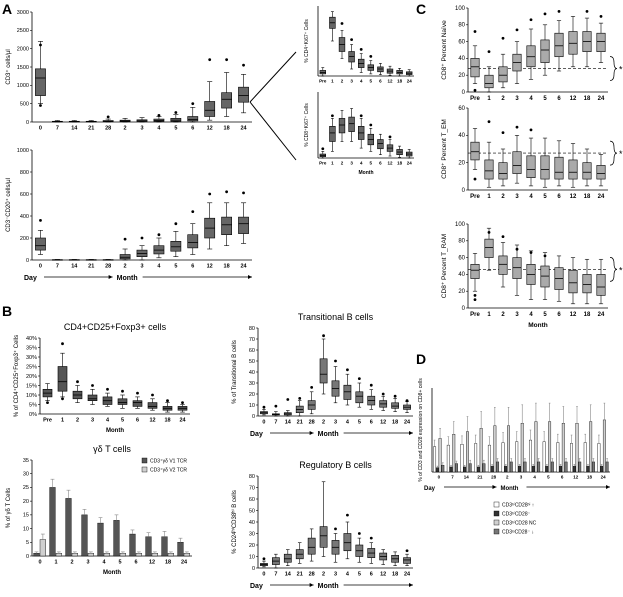 This screenshot has height=597, width=623. What do you see at coordinates (40, 267) in the screenshot?
I see `x-tick-label: 0` at bounding box center [40, 267].